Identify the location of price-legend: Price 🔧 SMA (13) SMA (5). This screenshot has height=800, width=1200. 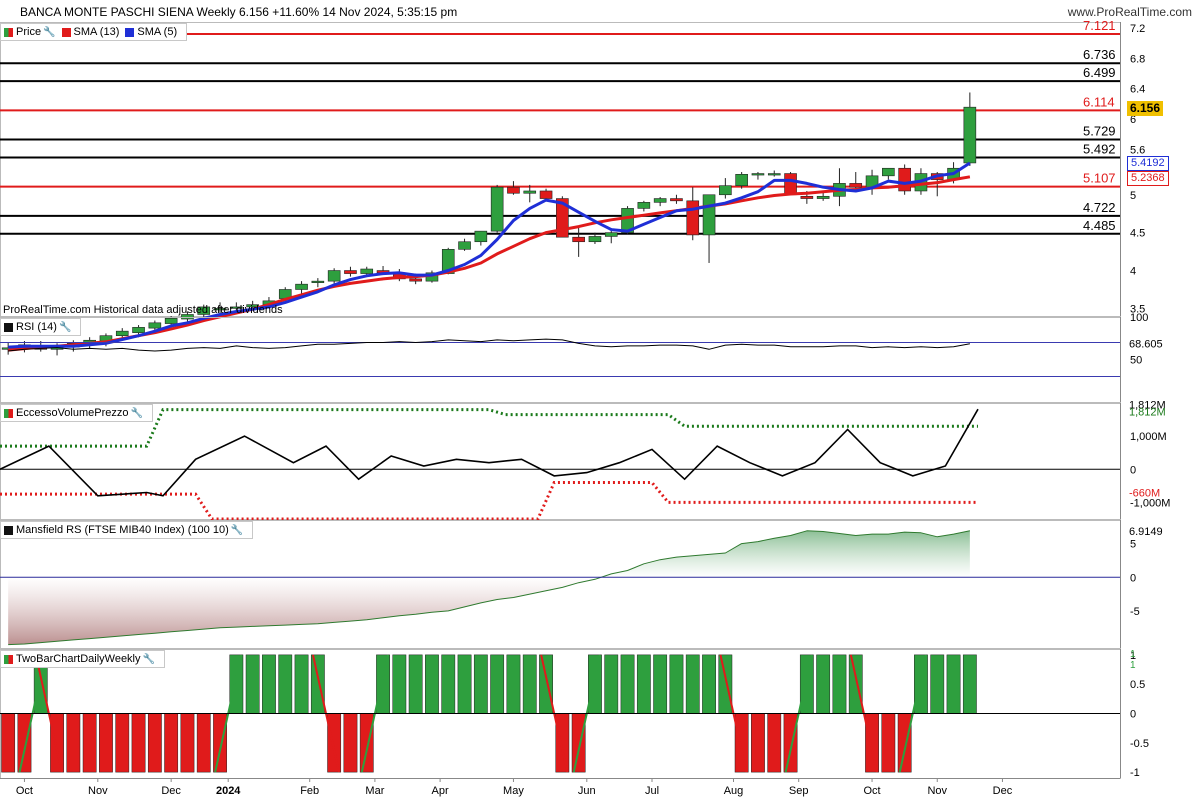
(94, 32).